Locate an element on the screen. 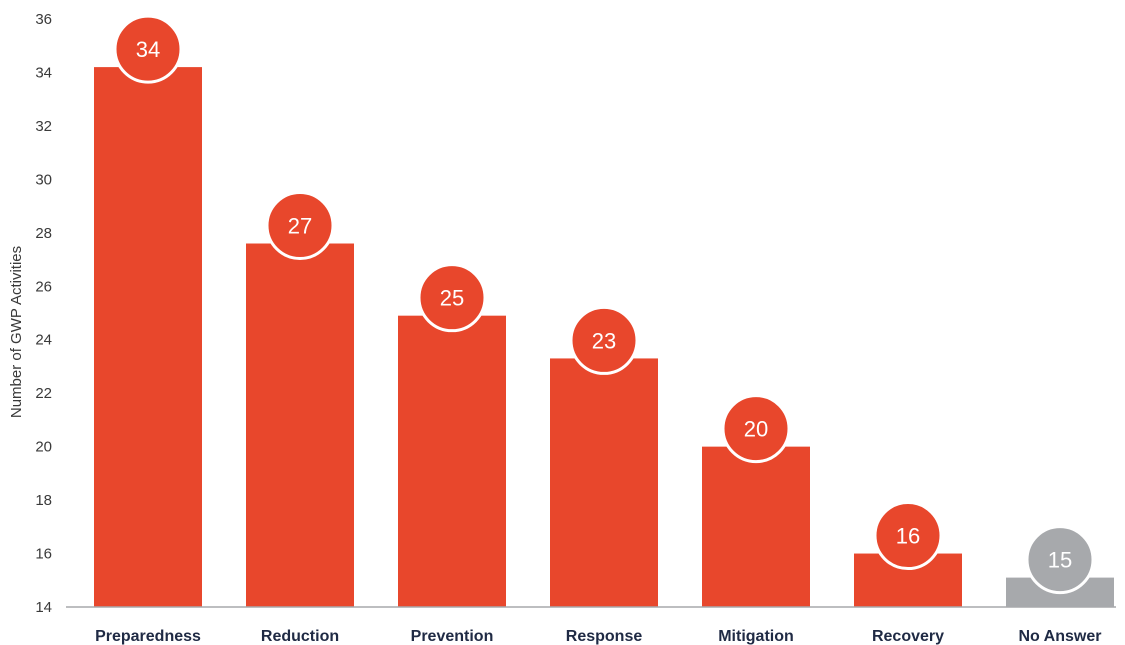 The height and width of the screenshot is (645, 1125). data-label: 34 is located at coordinates (148, 49).